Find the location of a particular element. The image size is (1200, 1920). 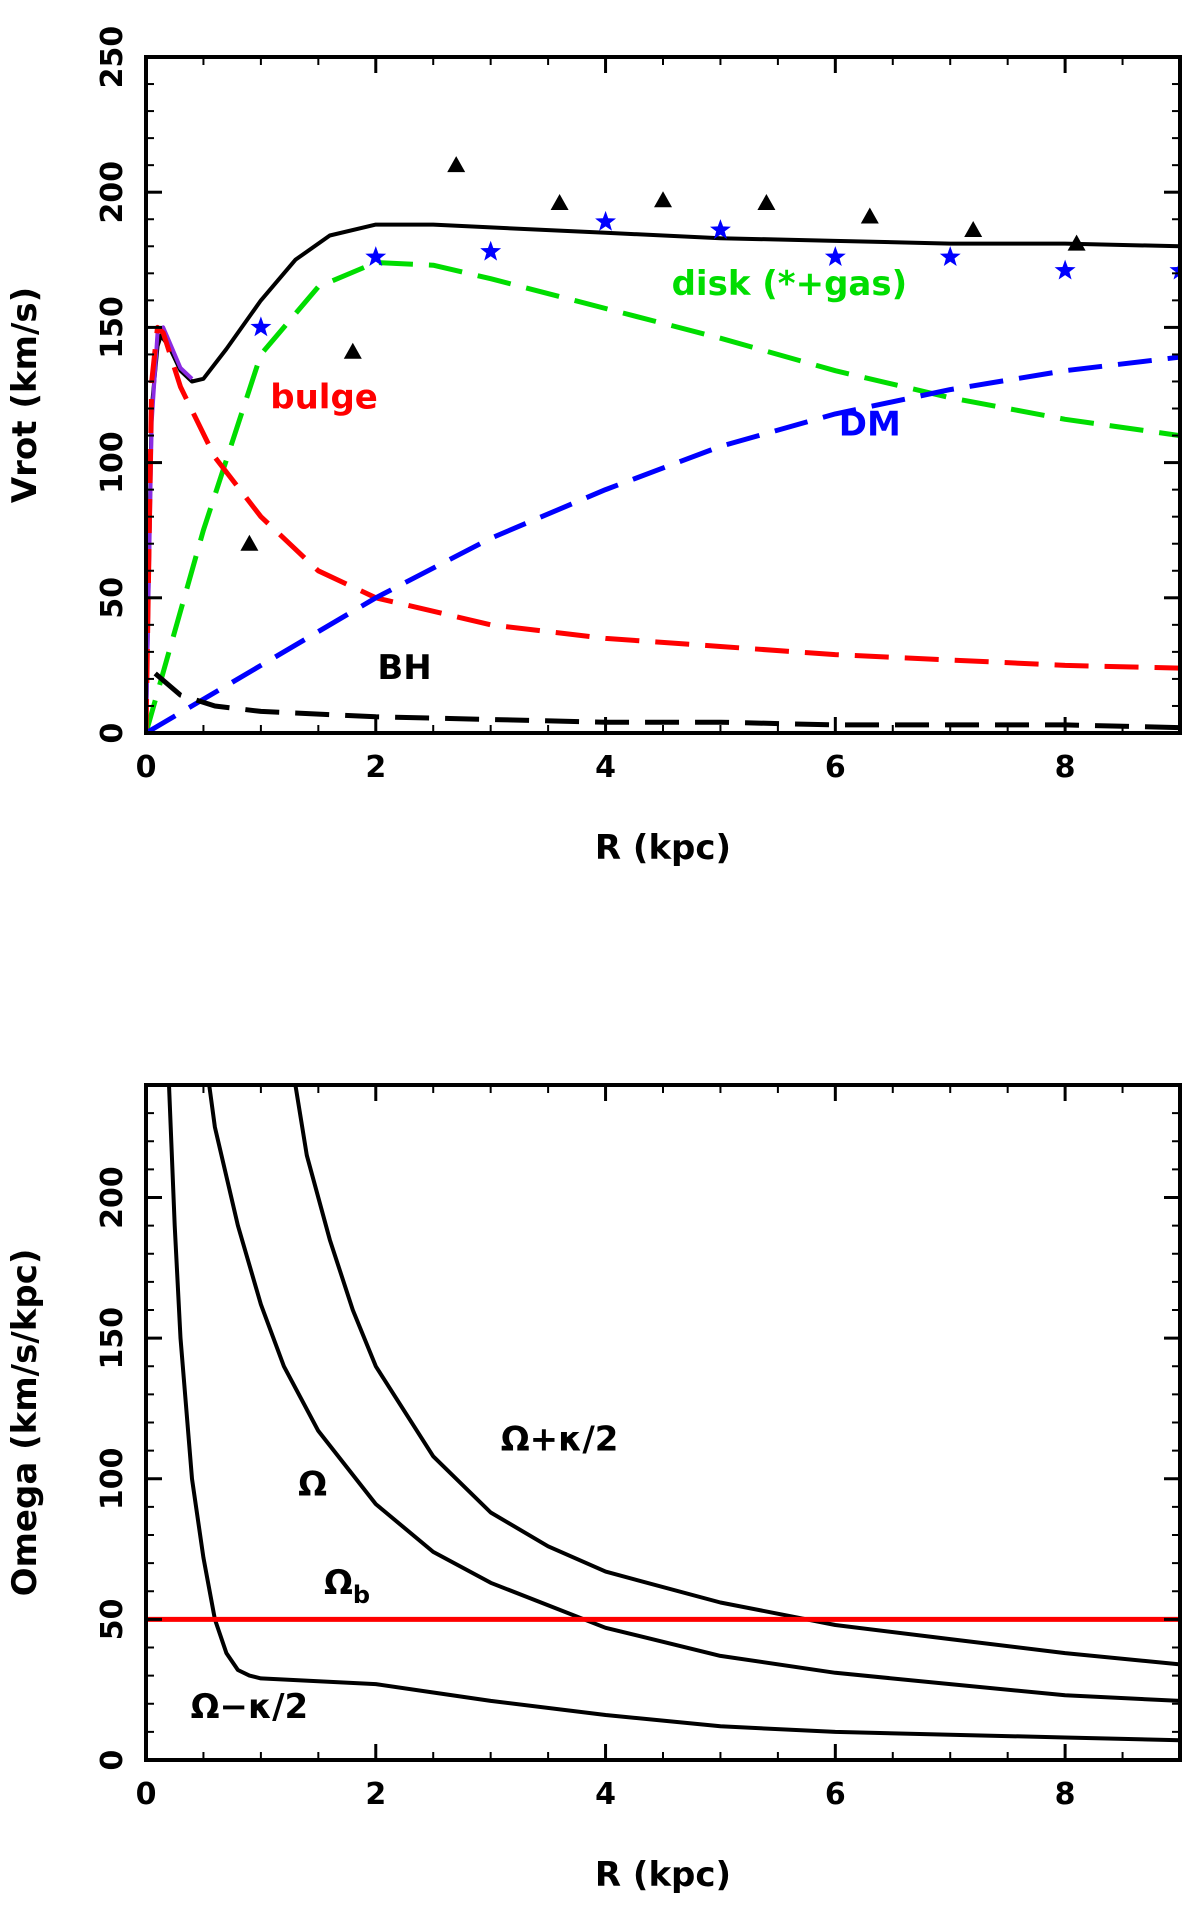

annotation-label: Ω is located at coordinates (312, 1485).